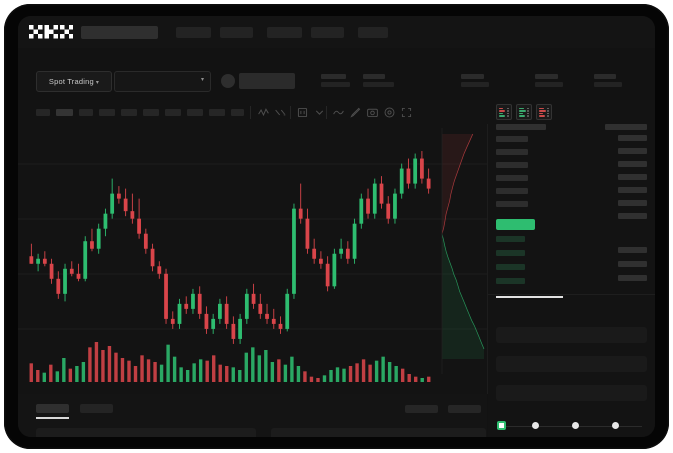 Image resolution: width=673 pixels, height=453 pixels. I want to click on active-tab-underline, so click(52, 418).